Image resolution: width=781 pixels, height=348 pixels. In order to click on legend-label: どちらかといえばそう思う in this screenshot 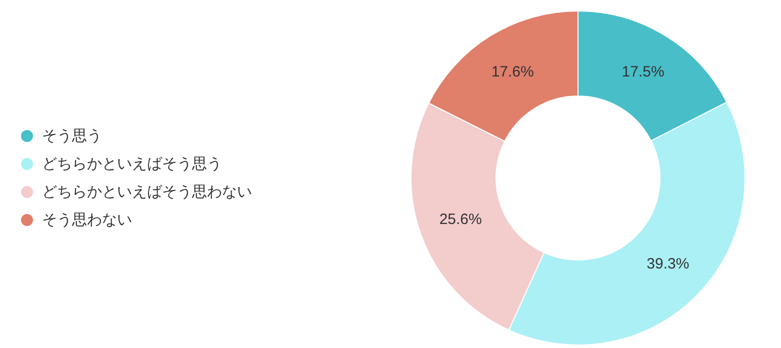, I will do `click(132, 164)`.